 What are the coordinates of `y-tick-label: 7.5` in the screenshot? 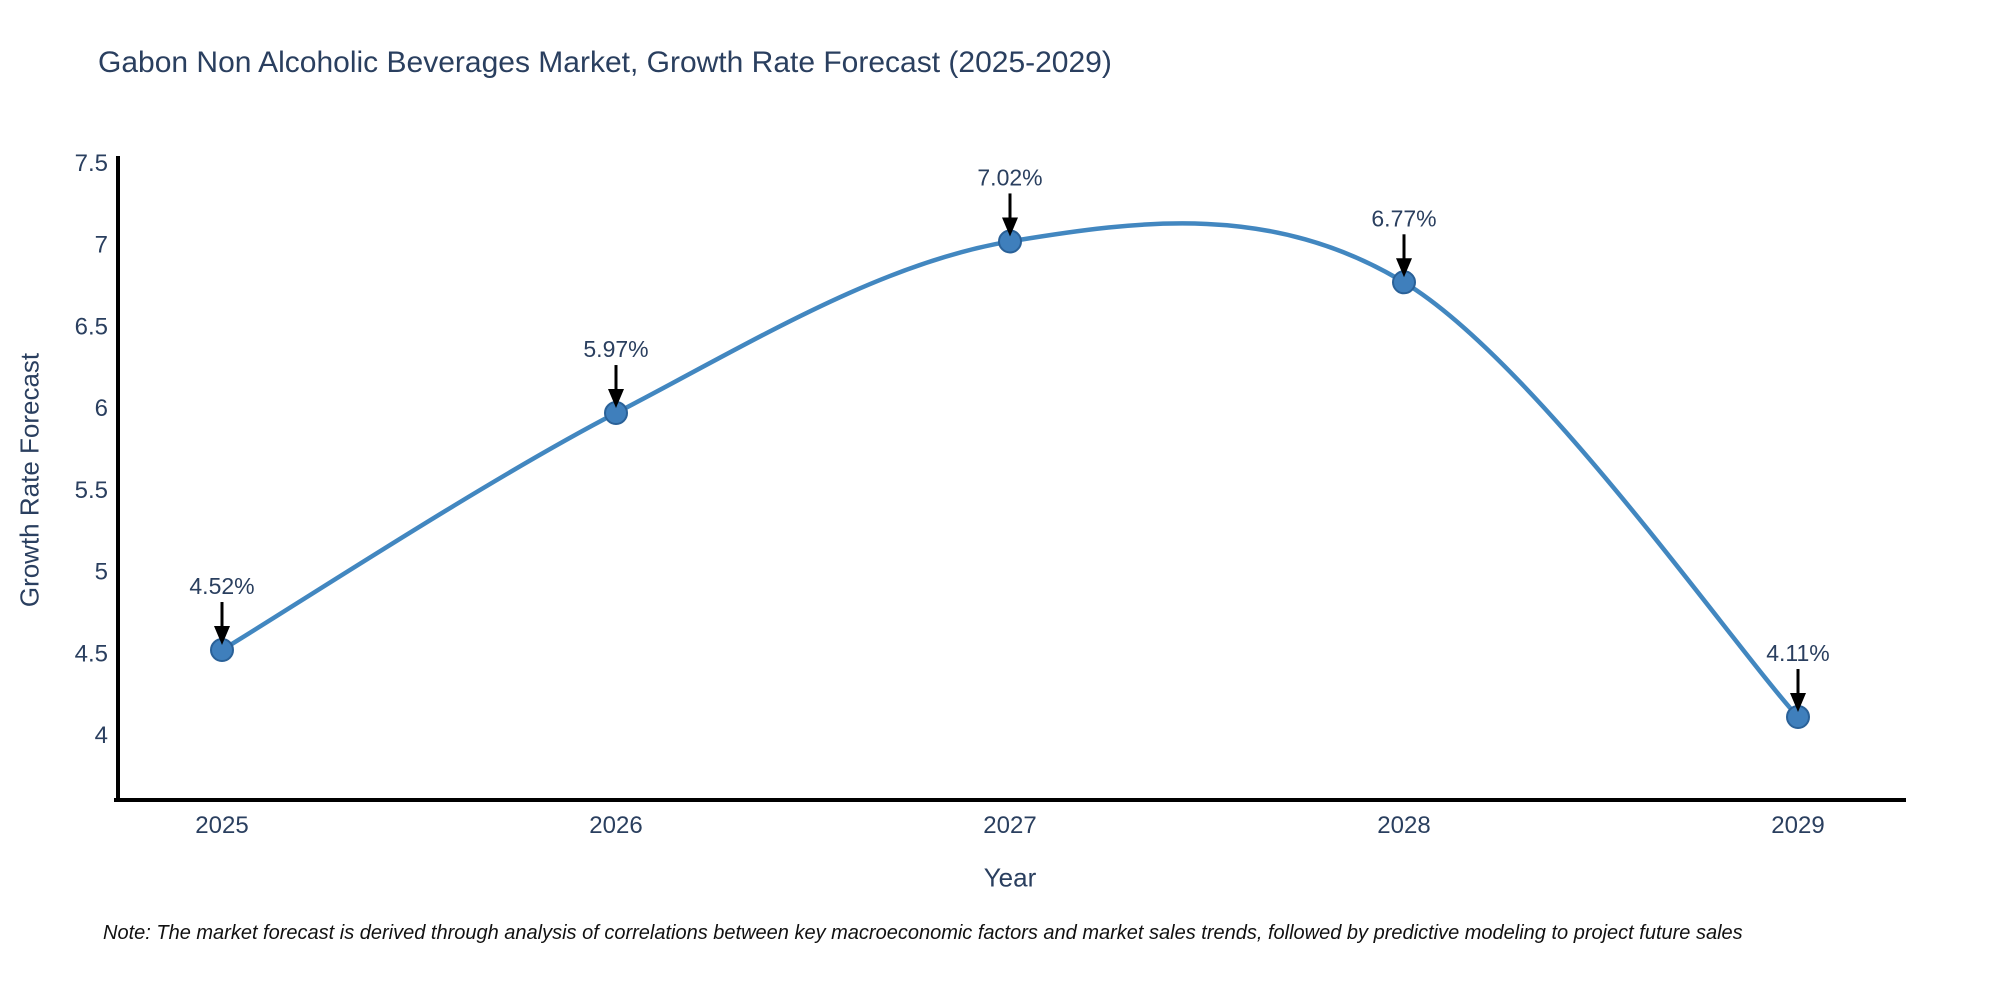 It's located at (91, 163).